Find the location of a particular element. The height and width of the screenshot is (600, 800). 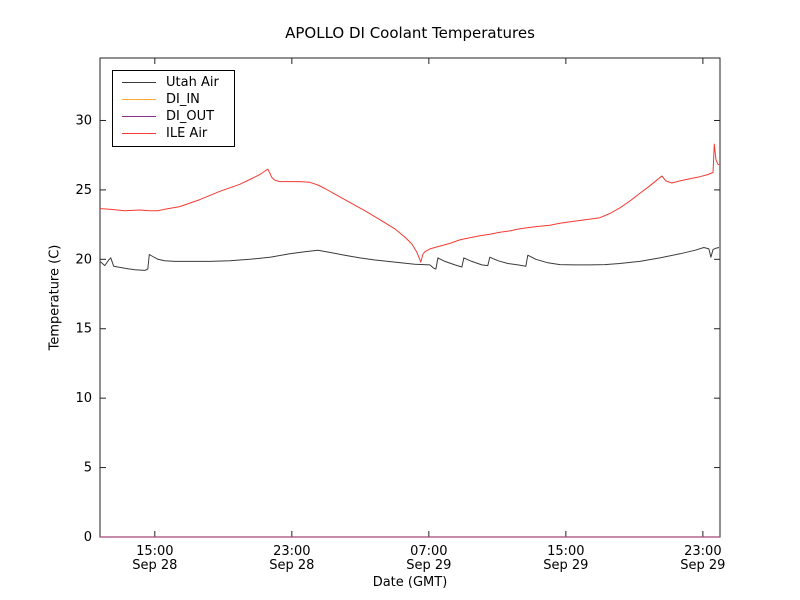

legend-label: DI_OUT is located at coordinates (190, 116).